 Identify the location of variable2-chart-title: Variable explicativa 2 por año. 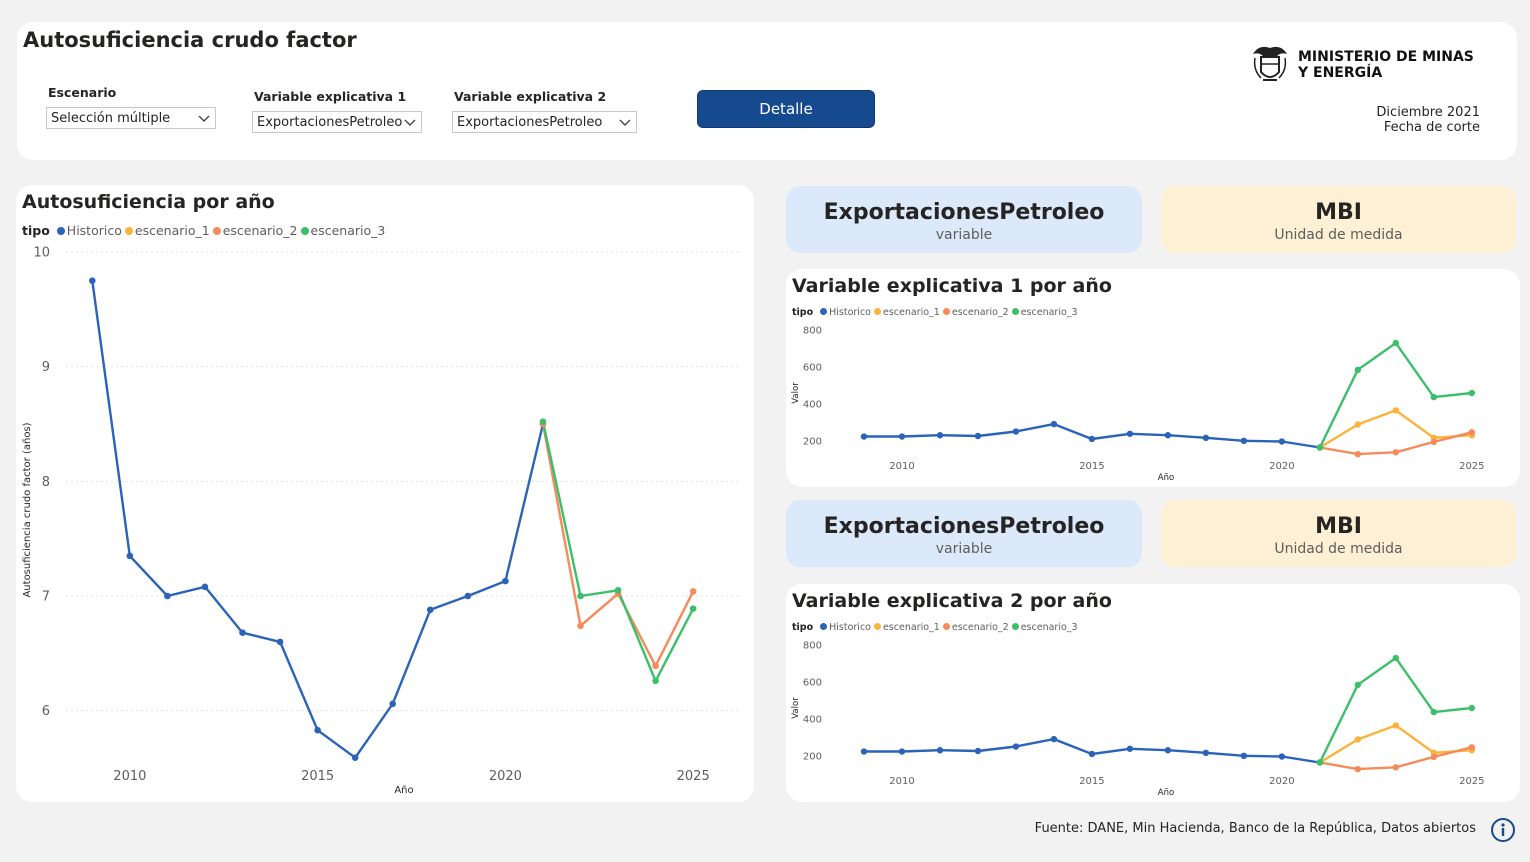
(952, 601).